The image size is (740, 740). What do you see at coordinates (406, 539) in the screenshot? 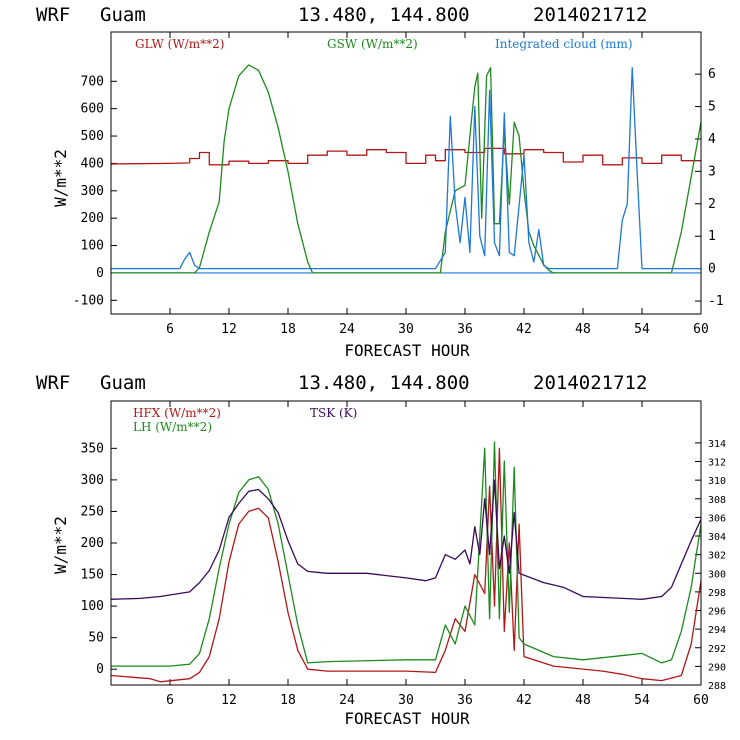
I see `series-line-tsk` at bounding box center [406, 539].